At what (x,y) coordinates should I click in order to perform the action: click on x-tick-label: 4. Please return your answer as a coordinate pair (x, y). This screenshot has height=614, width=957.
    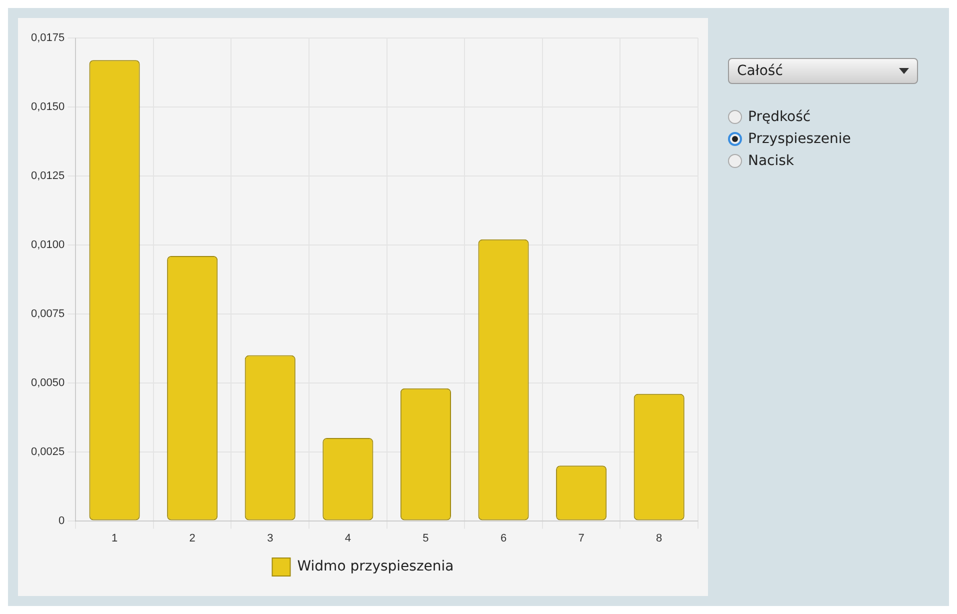
    Looking at the image, I should click on (347, 538).